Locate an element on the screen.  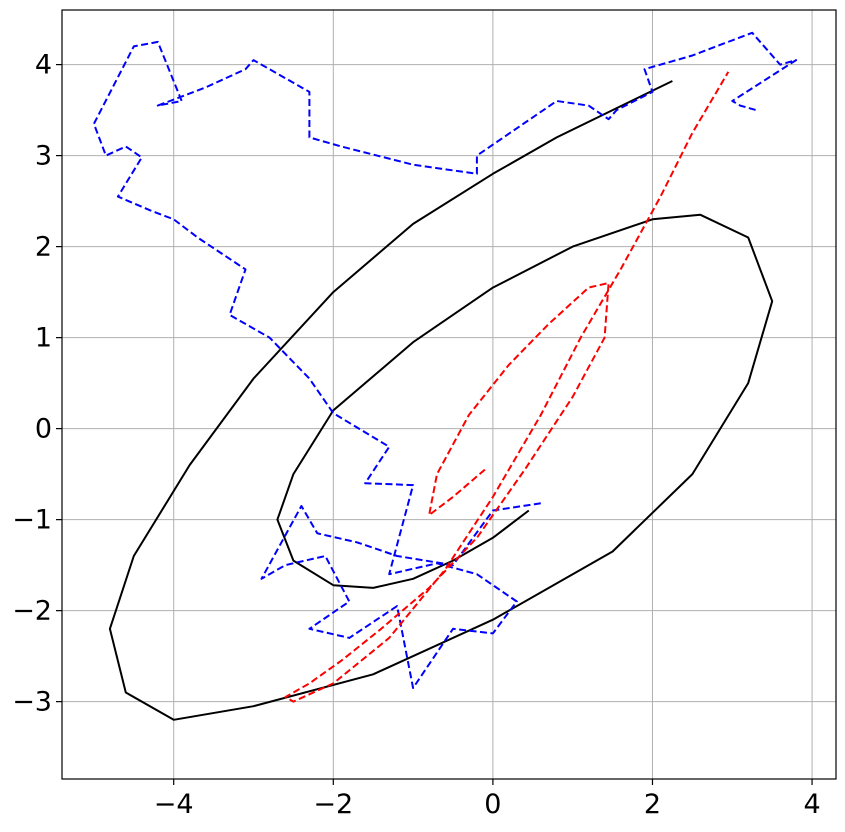
y-tick-label: 1 is located at coordinates (43, 338).